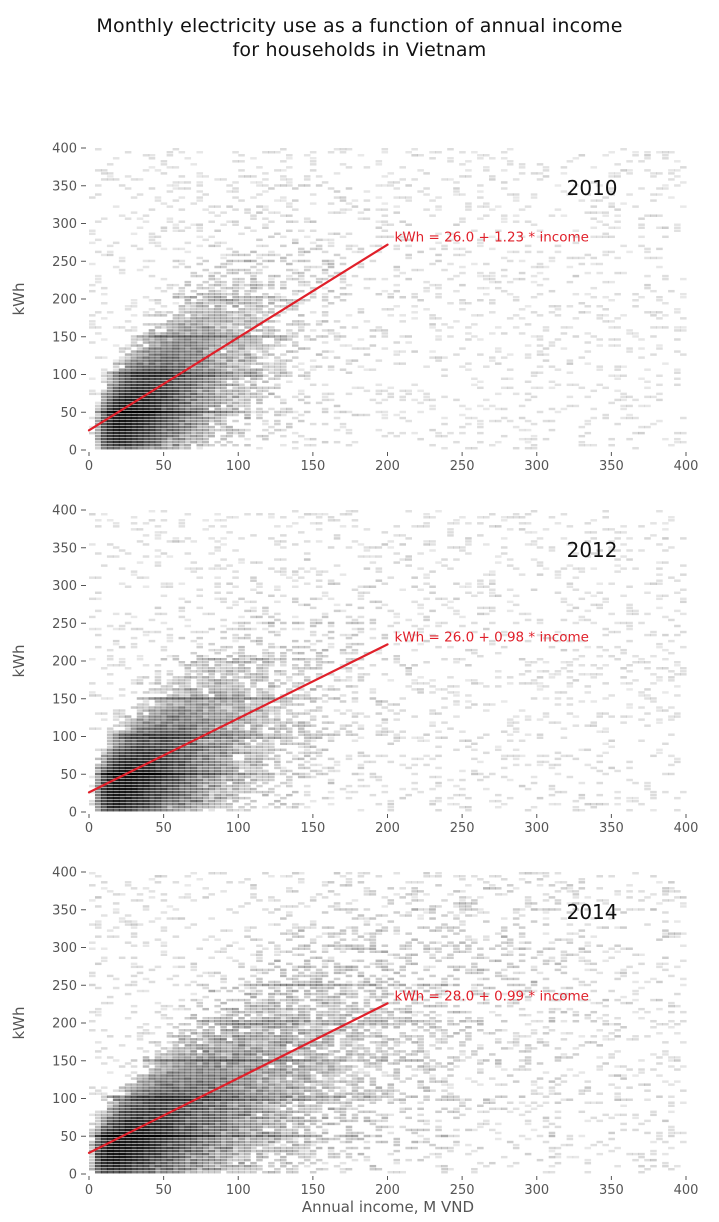  Describe the element at coordinates (64, 300) in the screenshot. I see `y-tick-label: 200` at that location.